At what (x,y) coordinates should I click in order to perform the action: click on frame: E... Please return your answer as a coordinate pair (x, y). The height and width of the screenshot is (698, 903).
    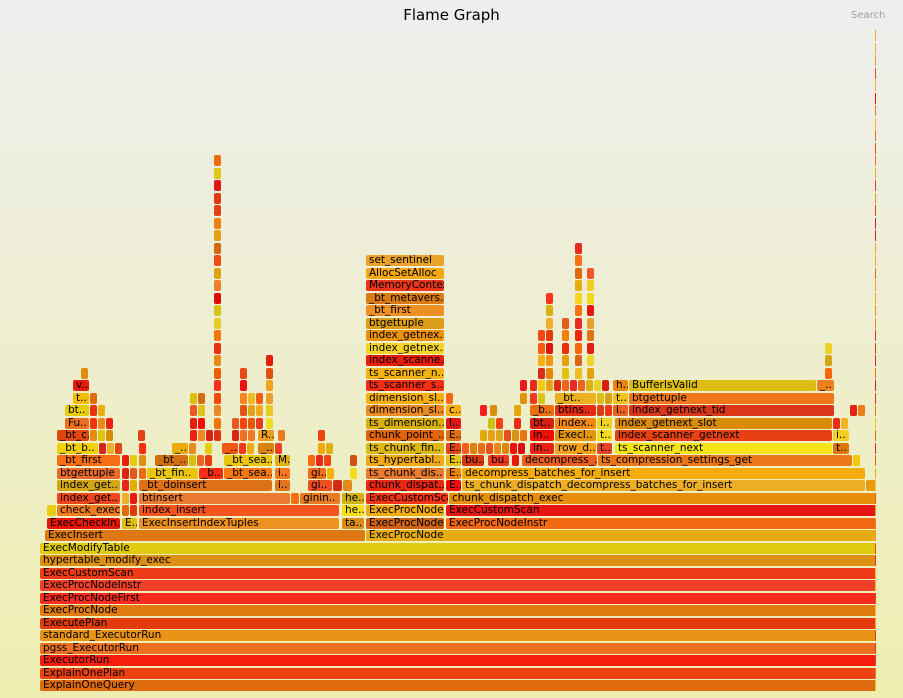
    Looking at the image, I should click on (453, 485).